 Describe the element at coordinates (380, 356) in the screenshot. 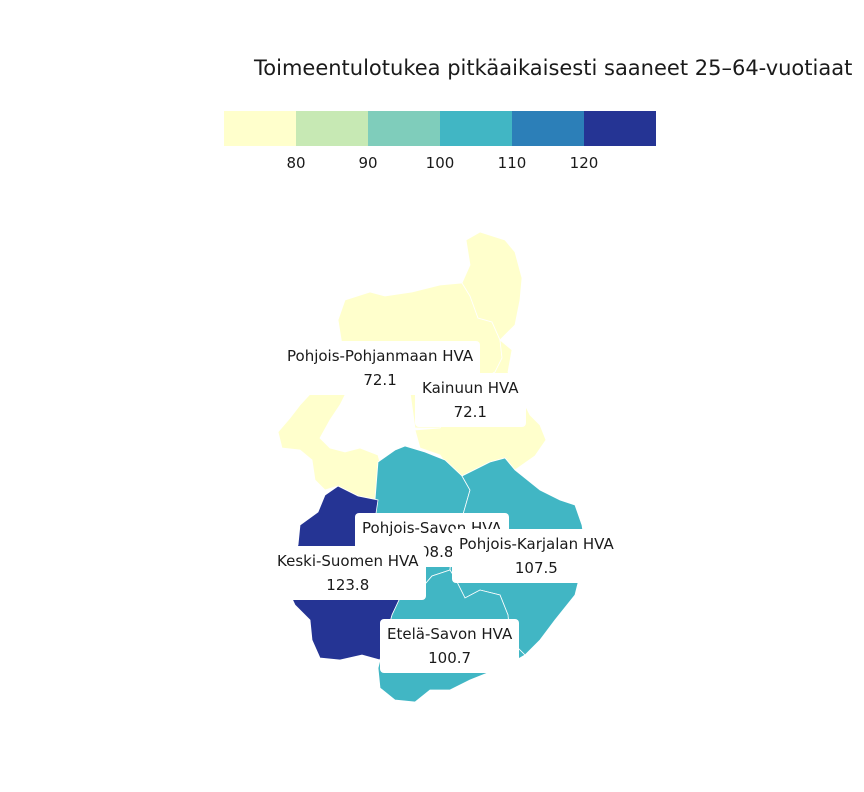

I see `region-label-name: Pohjois-Pohjanmaan HVA` at that location.